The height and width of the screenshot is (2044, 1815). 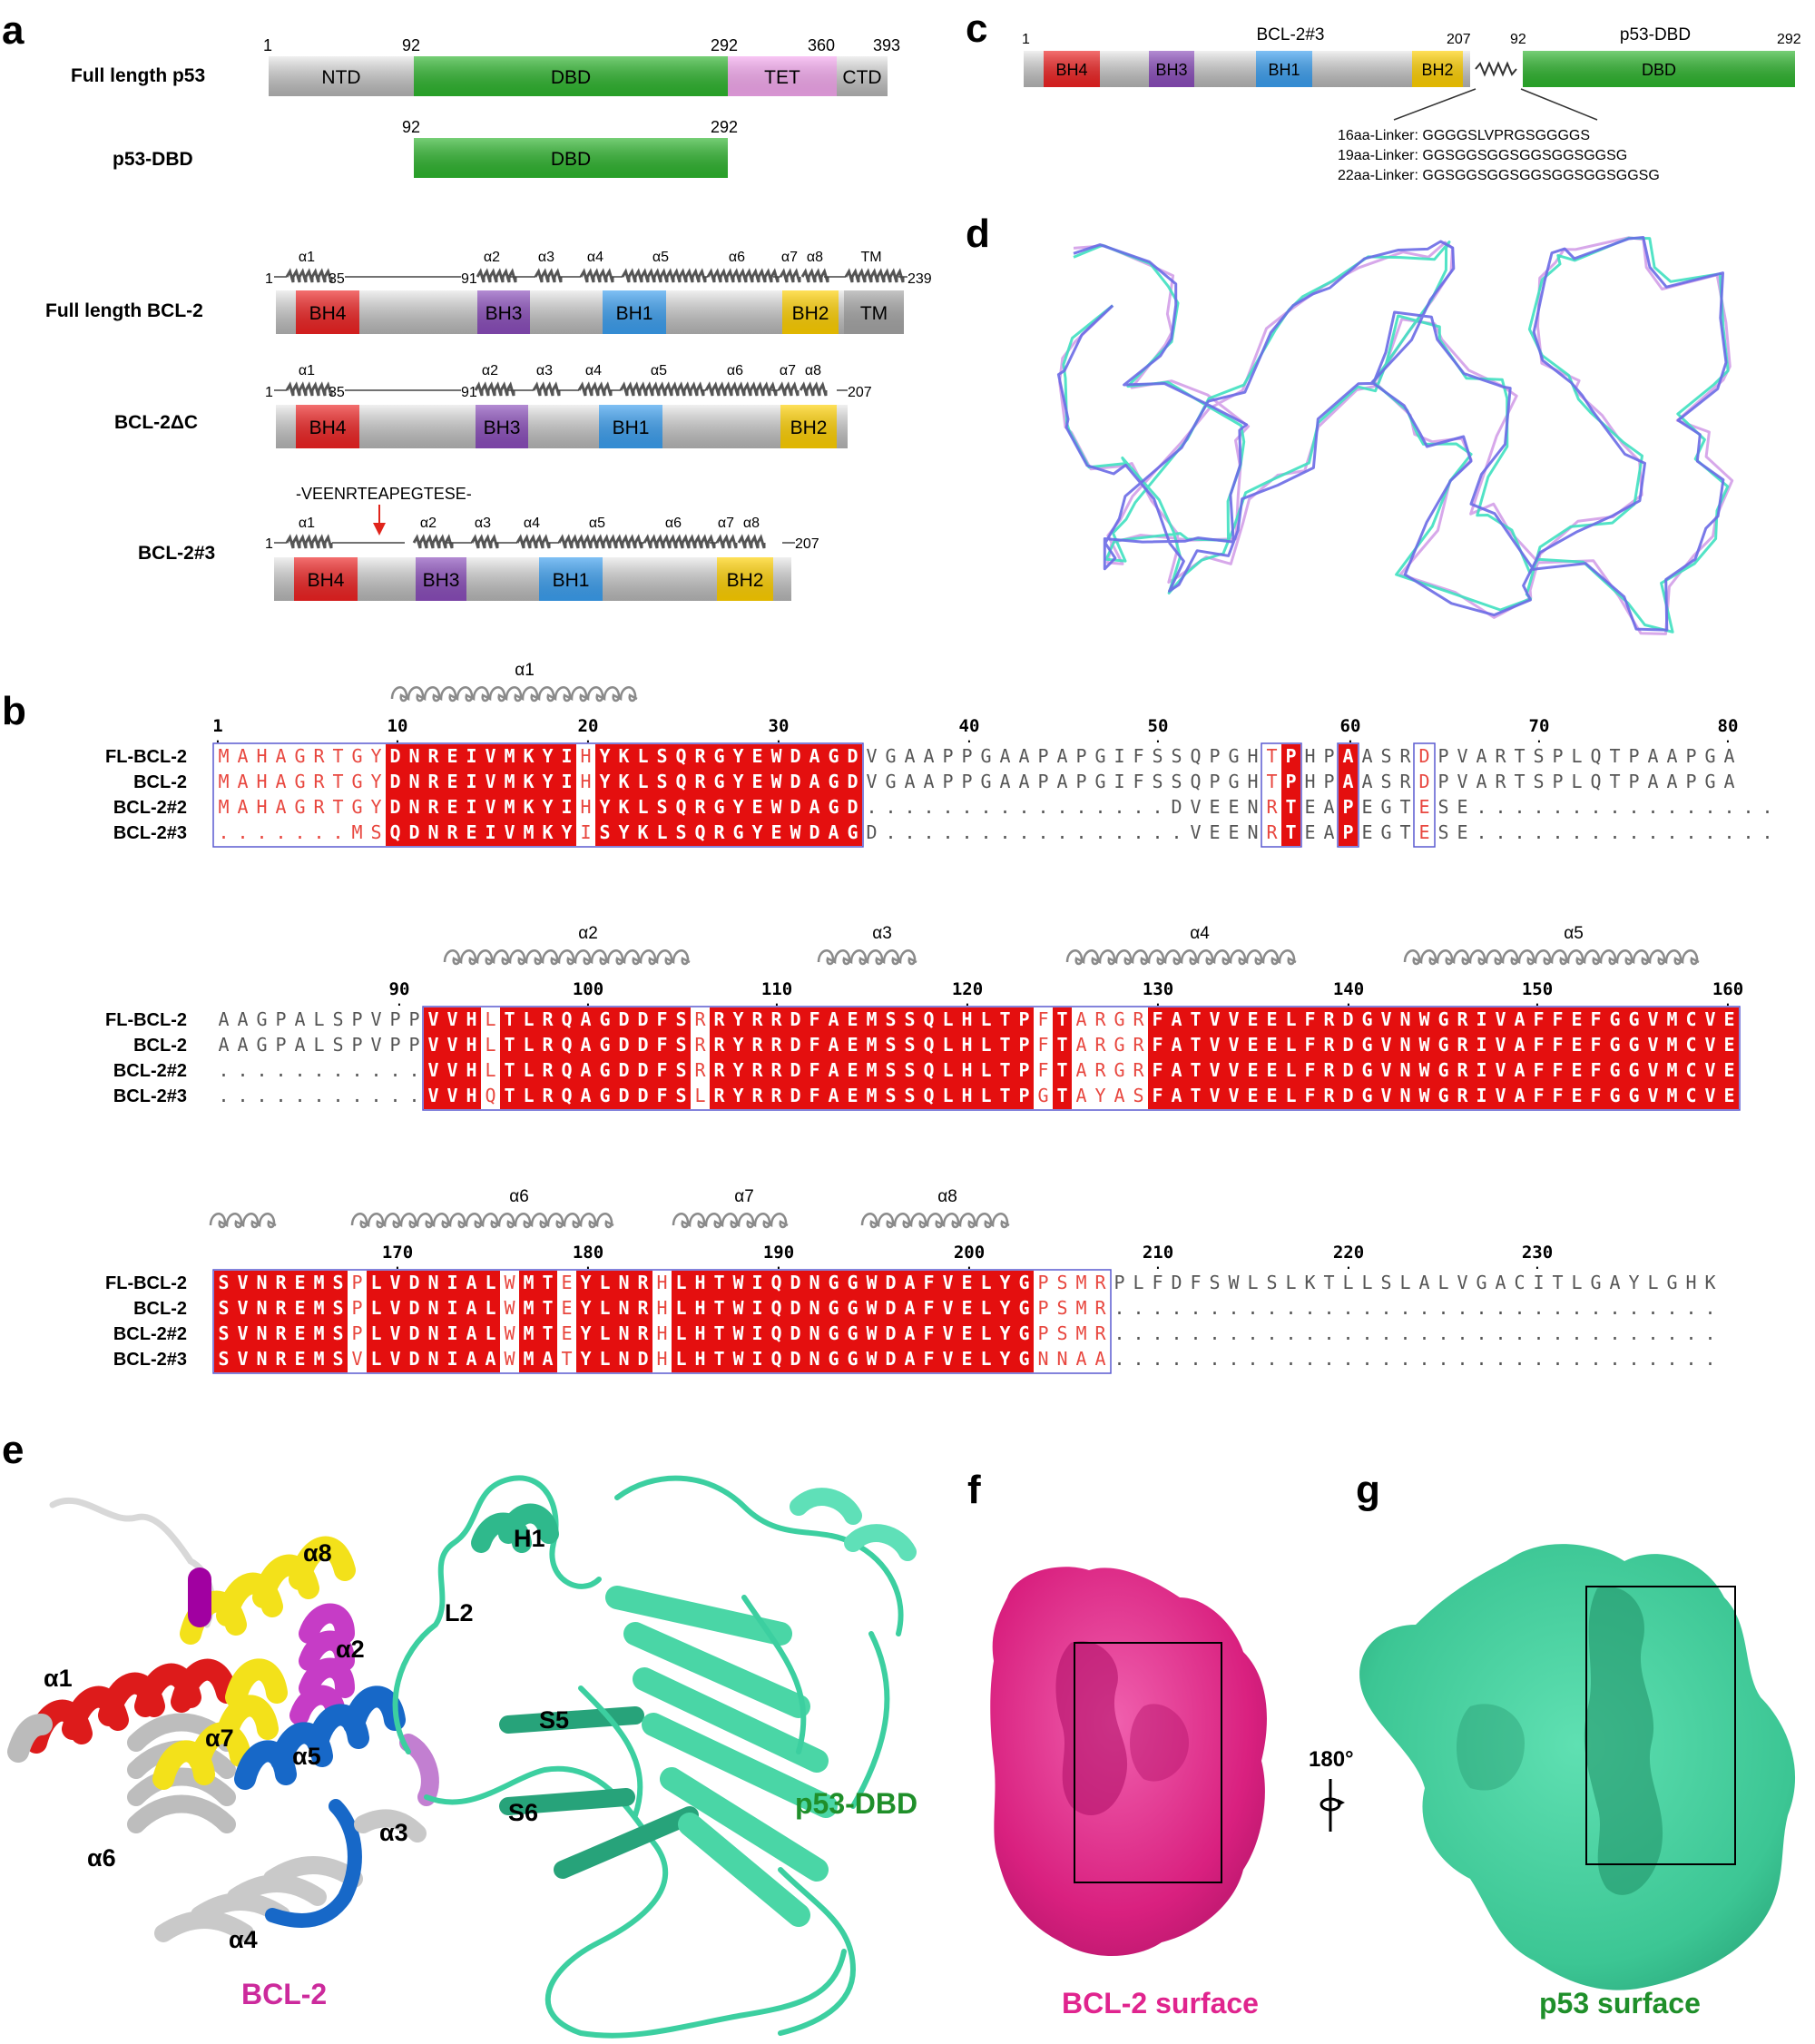 I want to click on helix-label: α3, so click(x=882, y=933).